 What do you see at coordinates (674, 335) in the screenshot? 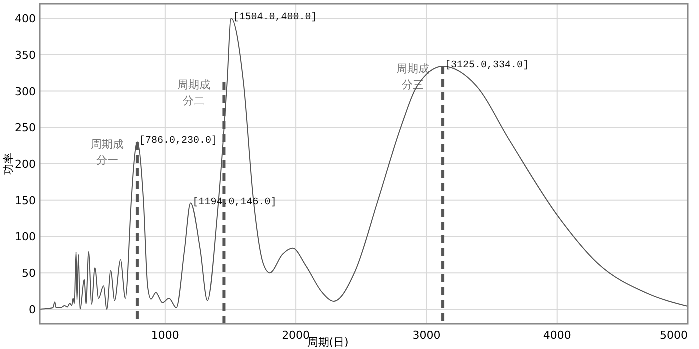
I see `x-tick-label: 5000` at bounding box center [674, 335].